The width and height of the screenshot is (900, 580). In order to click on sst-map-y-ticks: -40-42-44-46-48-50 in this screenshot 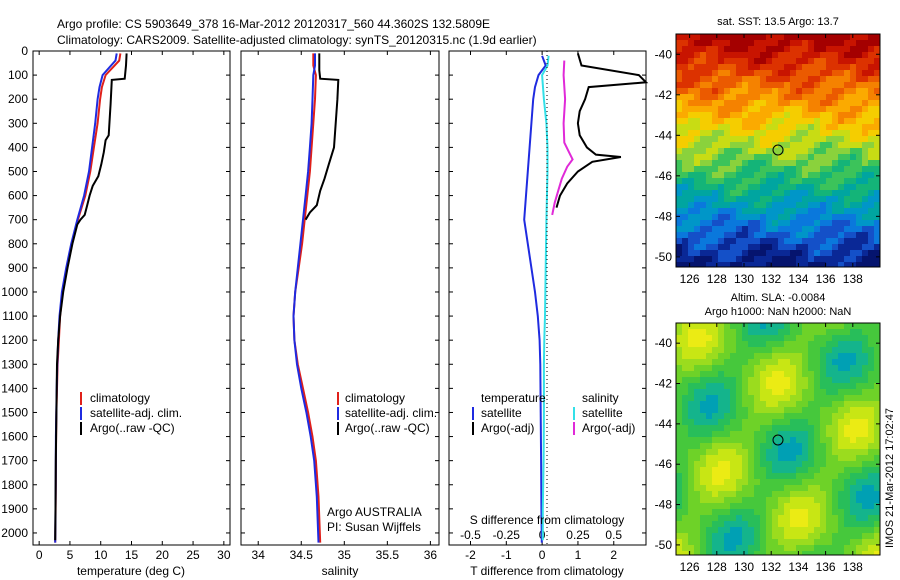, I will do `click(767, 155)`.